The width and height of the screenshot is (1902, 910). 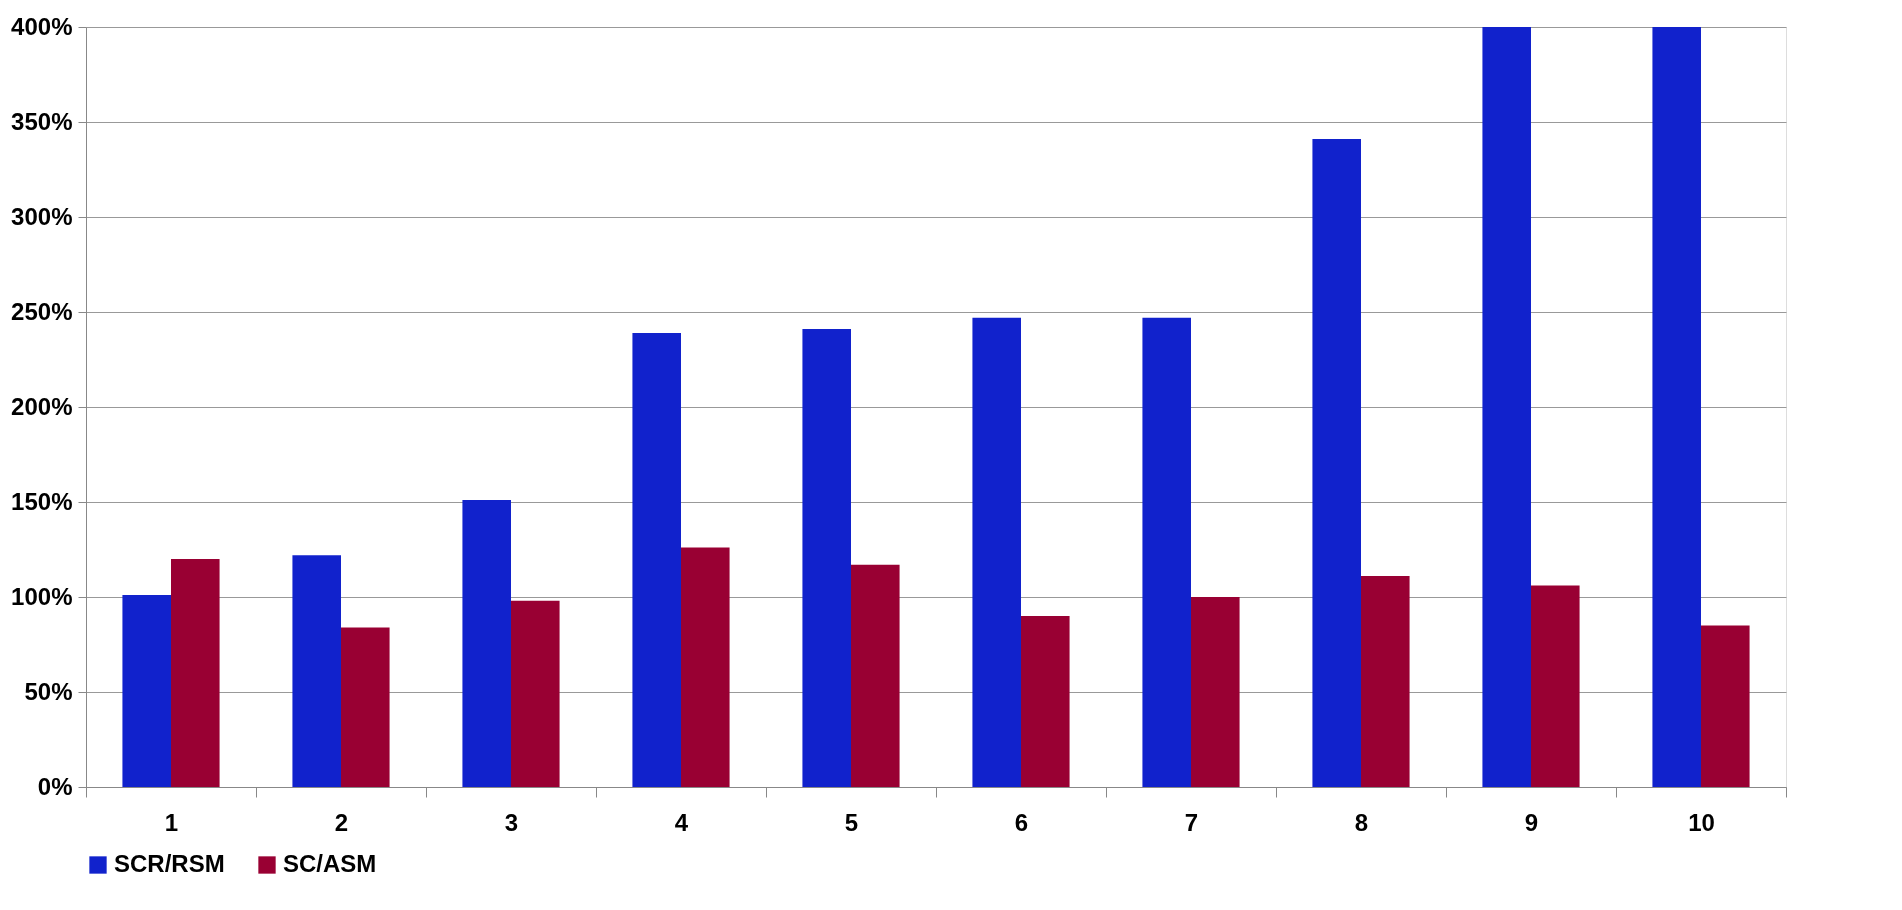 I want to click on y-tick-label: 400%, so click(x=42, y=26).